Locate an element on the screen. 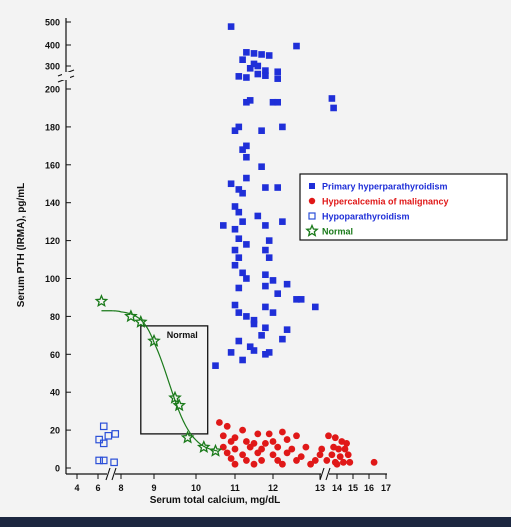 The width and height of the screenshot is (511, 527). x-tick-label: 4 is located at coordinates (76, 488).